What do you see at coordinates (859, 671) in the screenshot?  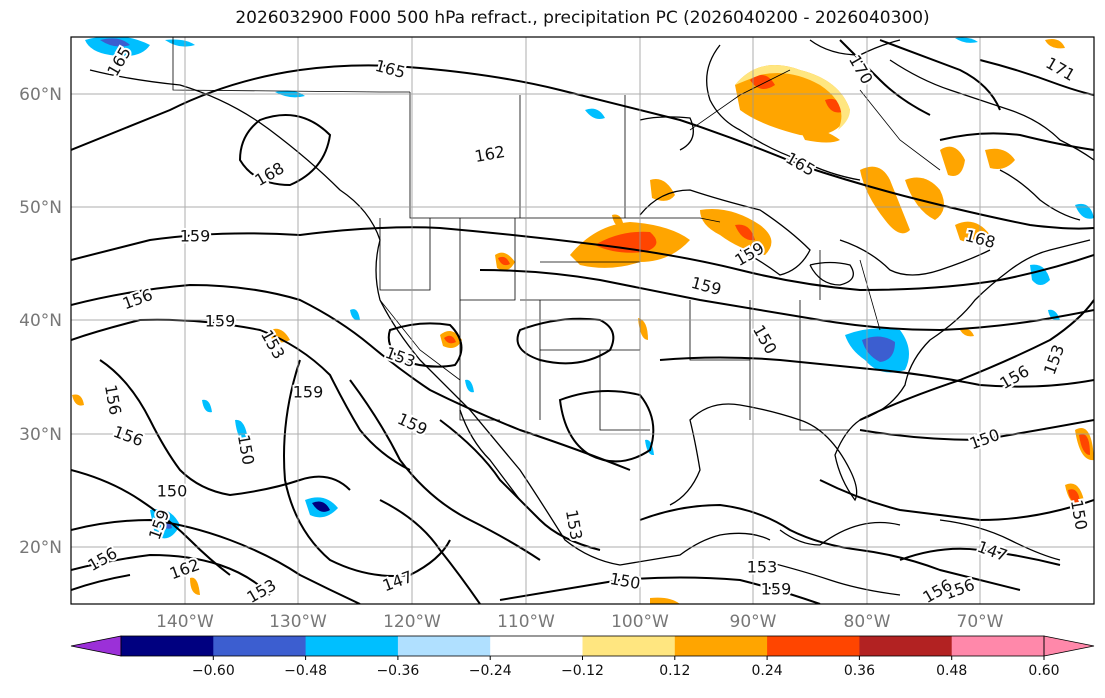 I see `colorbar-tick-label: 0.36` at bounding box center [859, 671].